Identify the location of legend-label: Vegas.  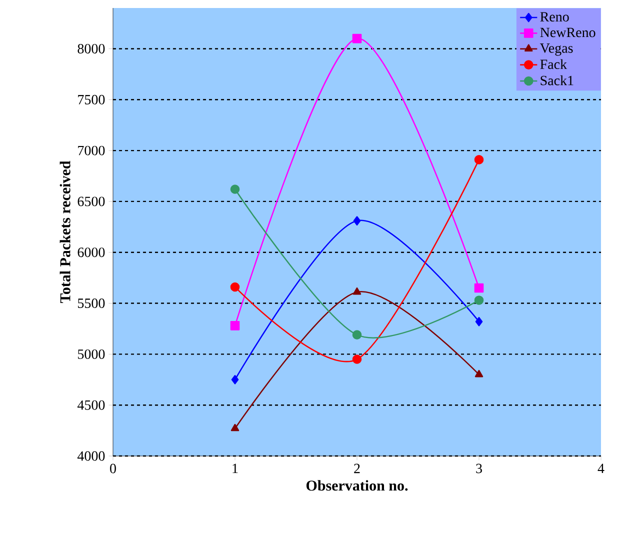
(556, 50).